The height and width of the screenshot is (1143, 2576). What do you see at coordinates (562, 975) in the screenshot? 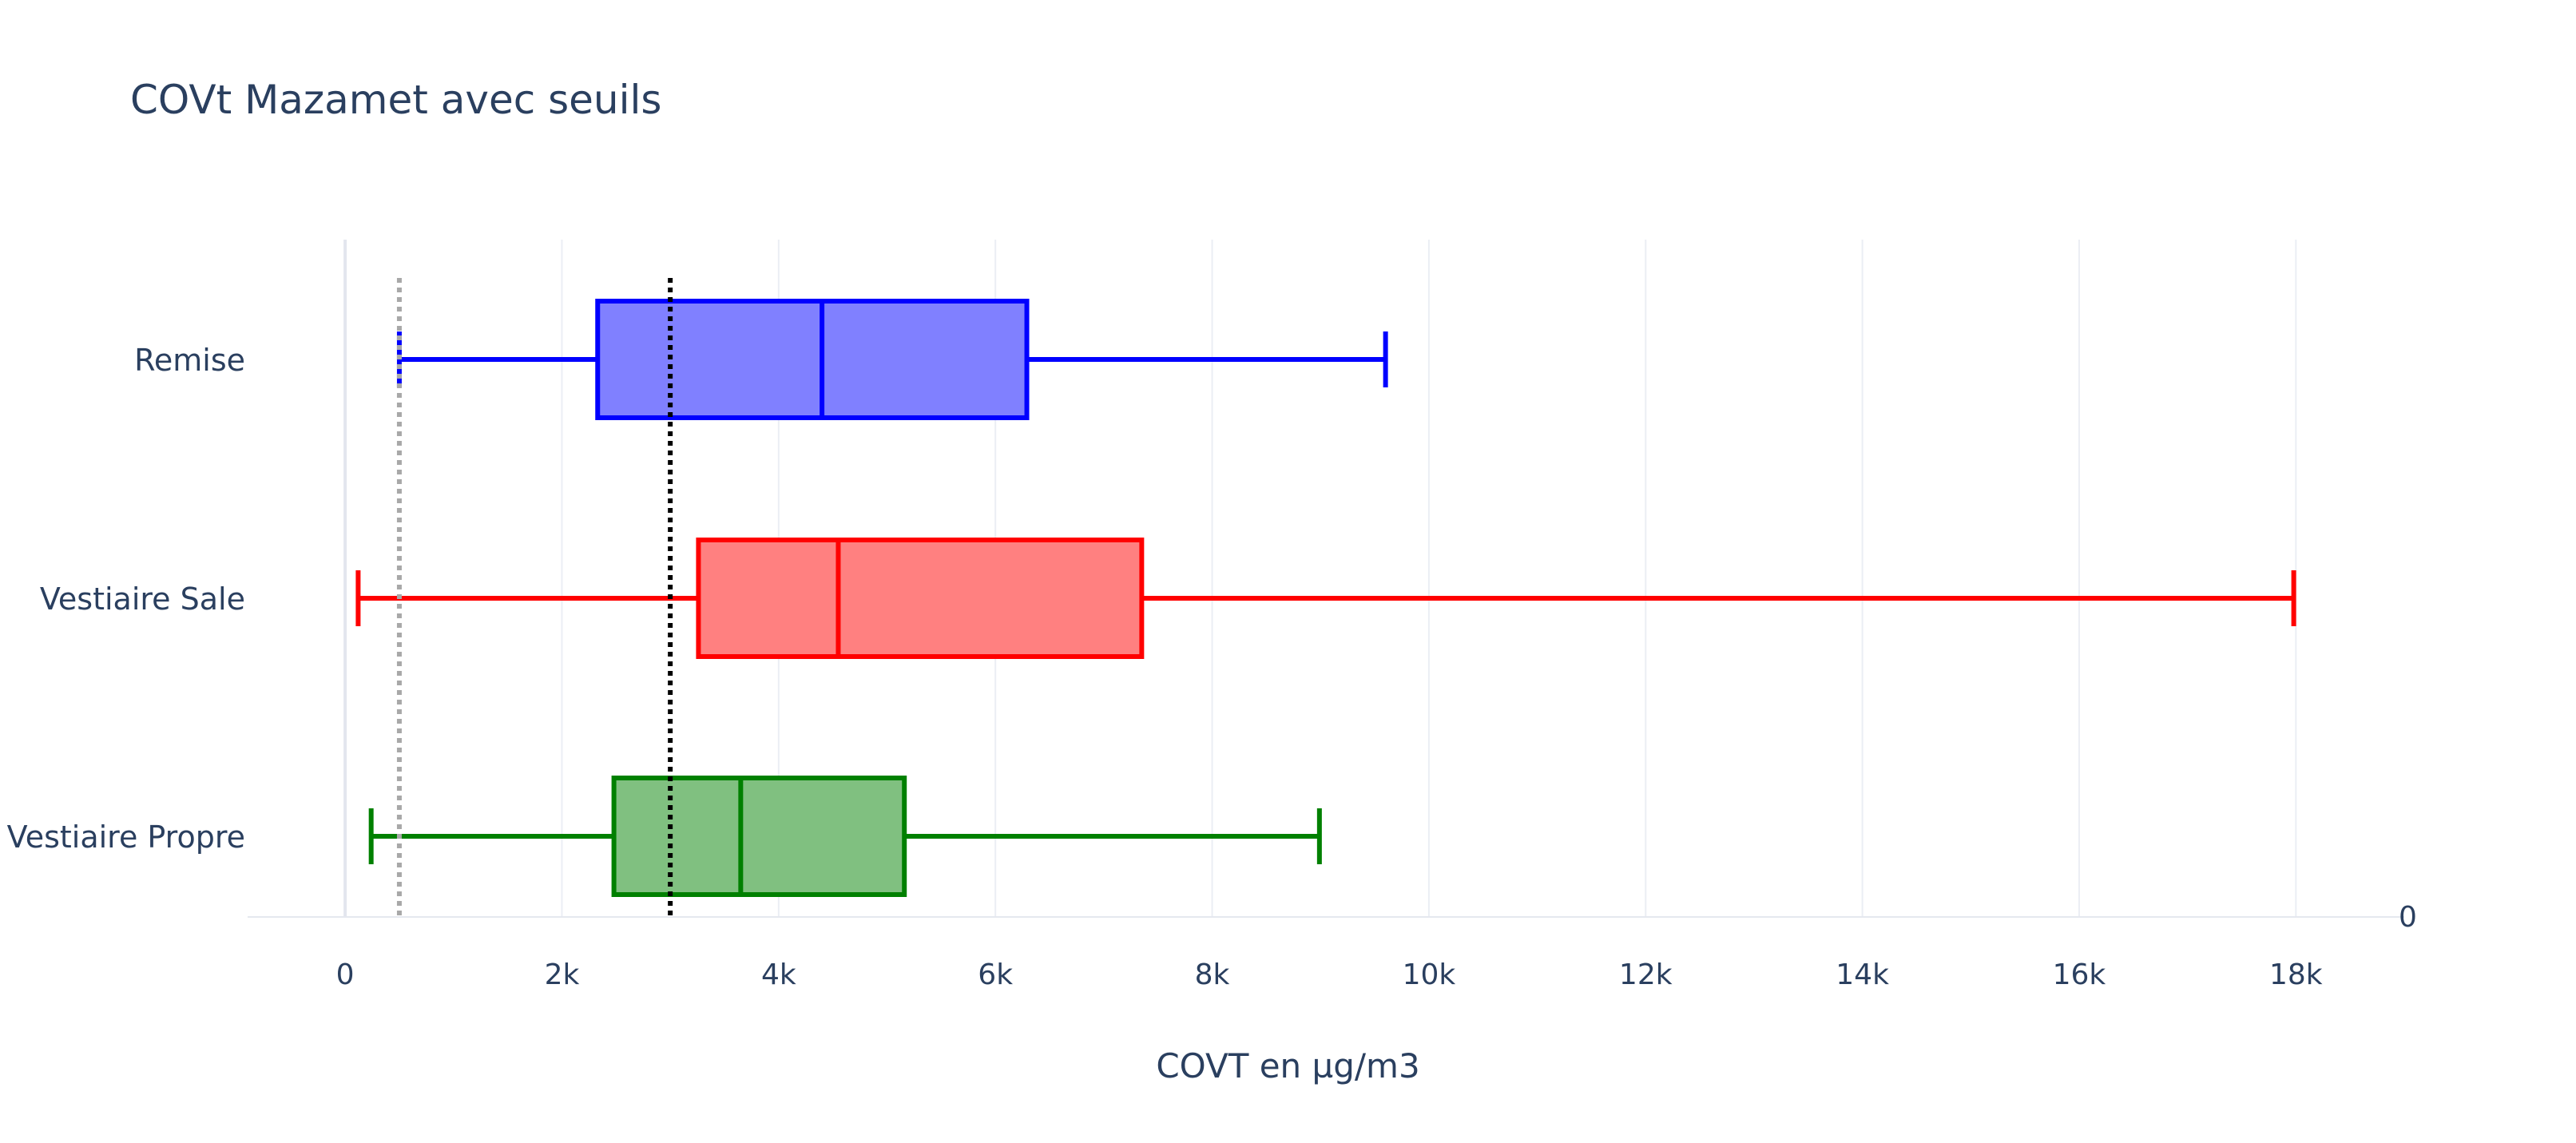
I see `x-tick-label: 2k` at bounding box center [562, 975].